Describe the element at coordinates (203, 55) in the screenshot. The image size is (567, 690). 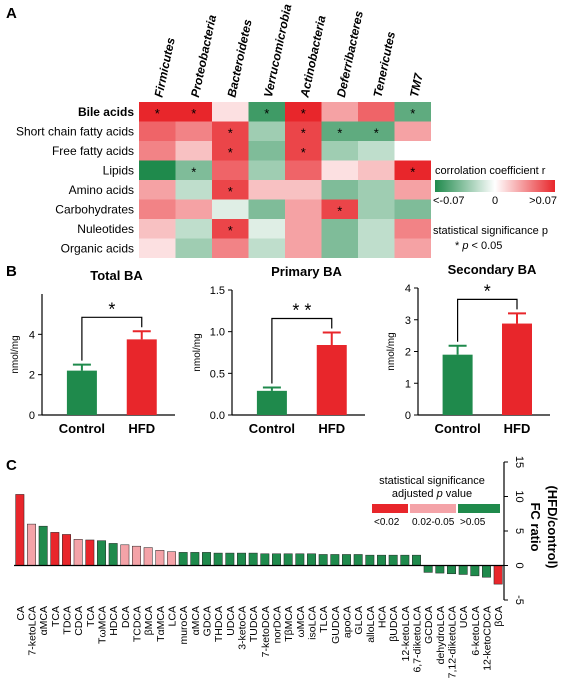
I see `heatmap-column-label: Proteobacteria` at that location.